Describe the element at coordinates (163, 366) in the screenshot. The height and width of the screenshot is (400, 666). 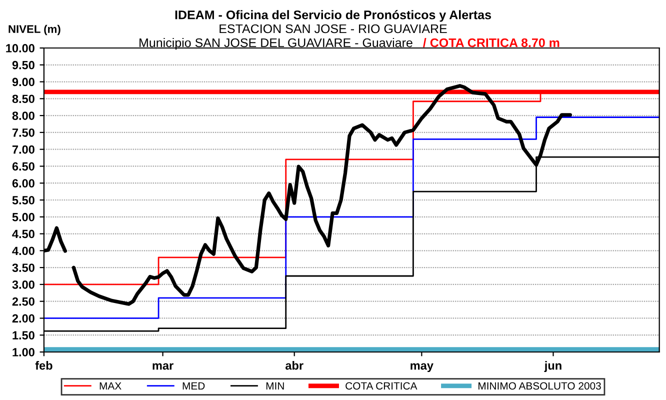
I see `x-tick-label: mar` at that location.